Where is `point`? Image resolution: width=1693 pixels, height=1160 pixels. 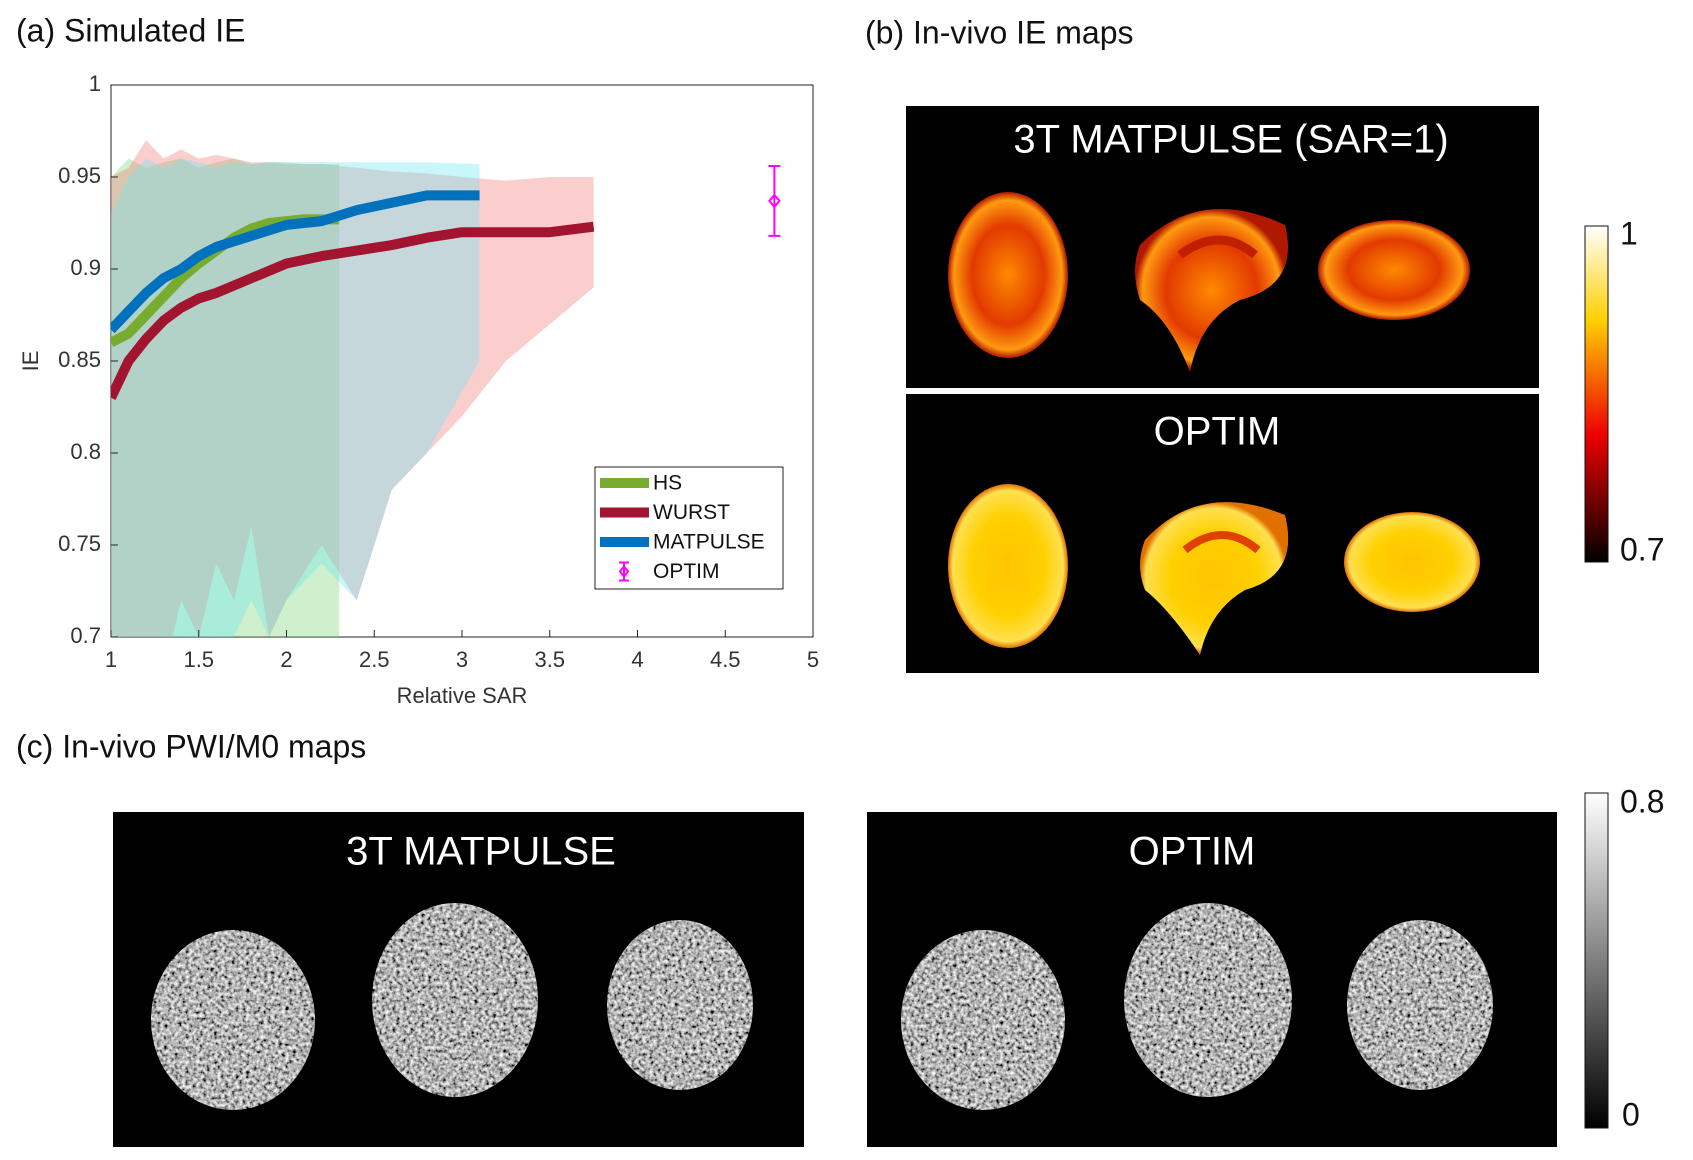
point is located at coordinates (774, 201).